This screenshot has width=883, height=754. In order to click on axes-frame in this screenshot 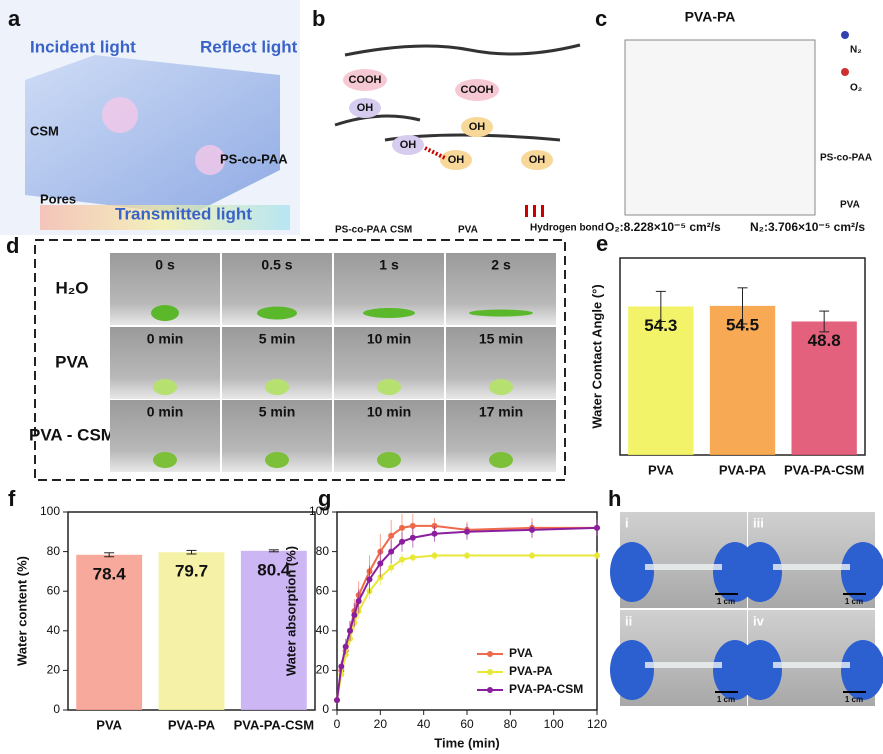, I will do `click(467, 611)`.